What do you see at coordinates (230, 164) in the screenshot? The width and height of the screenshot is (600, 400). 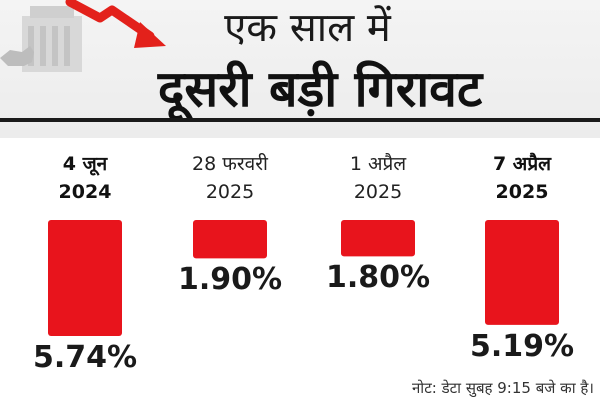 I see `category-date: 28 फरवरी` at bounding box center [230, 164].